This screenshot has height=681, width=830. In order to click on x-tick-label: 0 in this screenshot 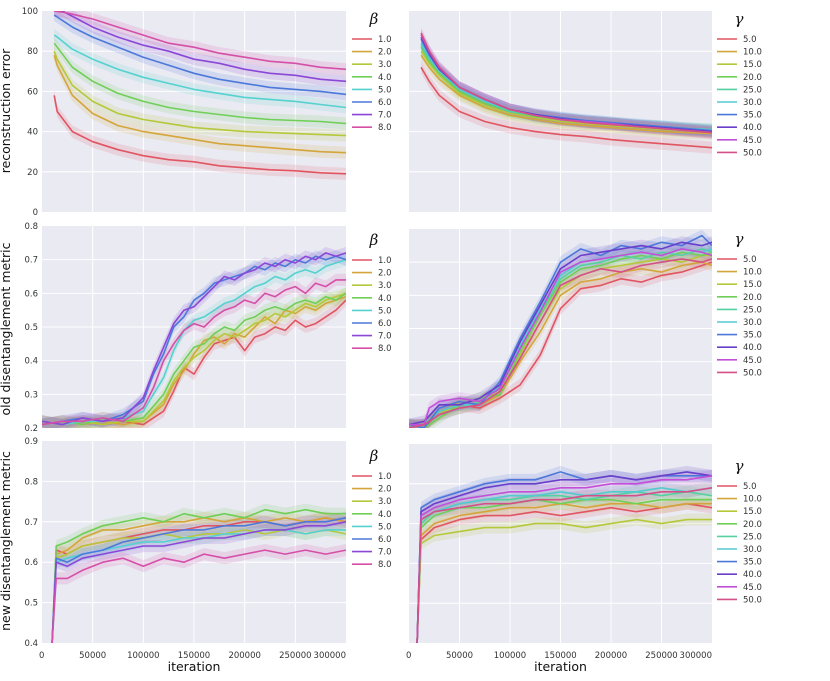, I will do `click(408, 656)`.